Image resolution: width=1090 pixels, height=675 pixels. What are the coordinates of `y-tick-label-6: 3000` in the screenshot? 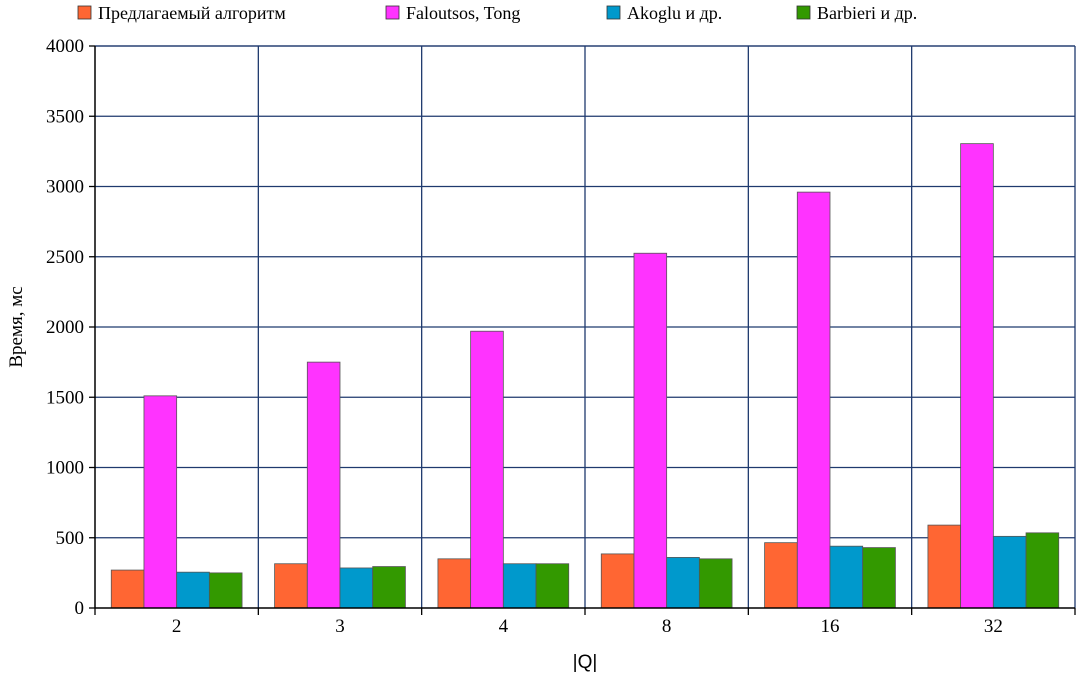 It's located at (65, 187).